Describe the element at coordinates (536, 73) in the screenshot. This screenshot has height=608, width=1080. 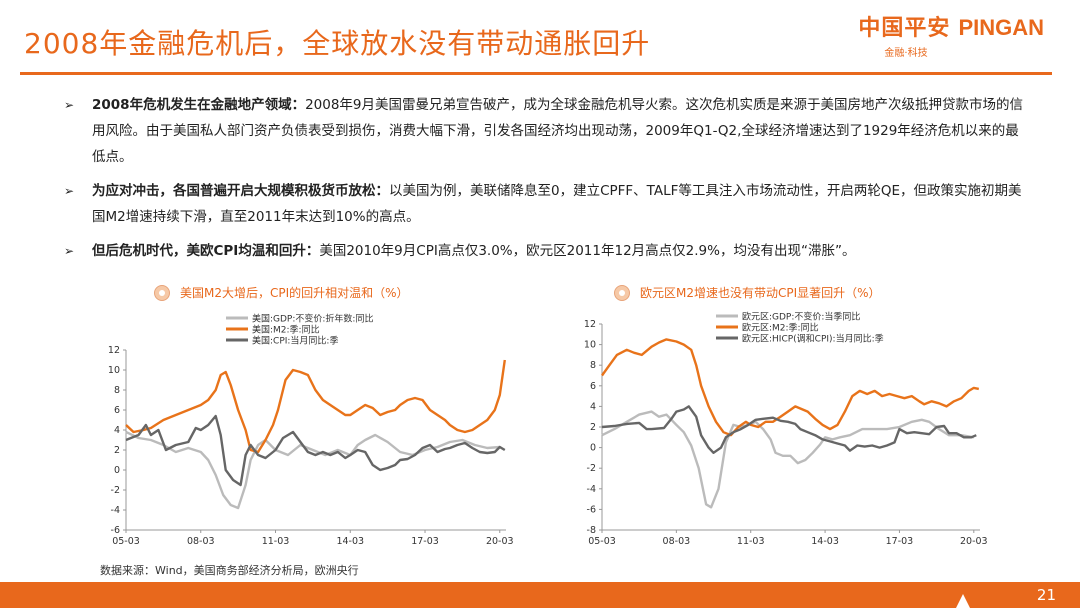
I see `header-divider` at that location.